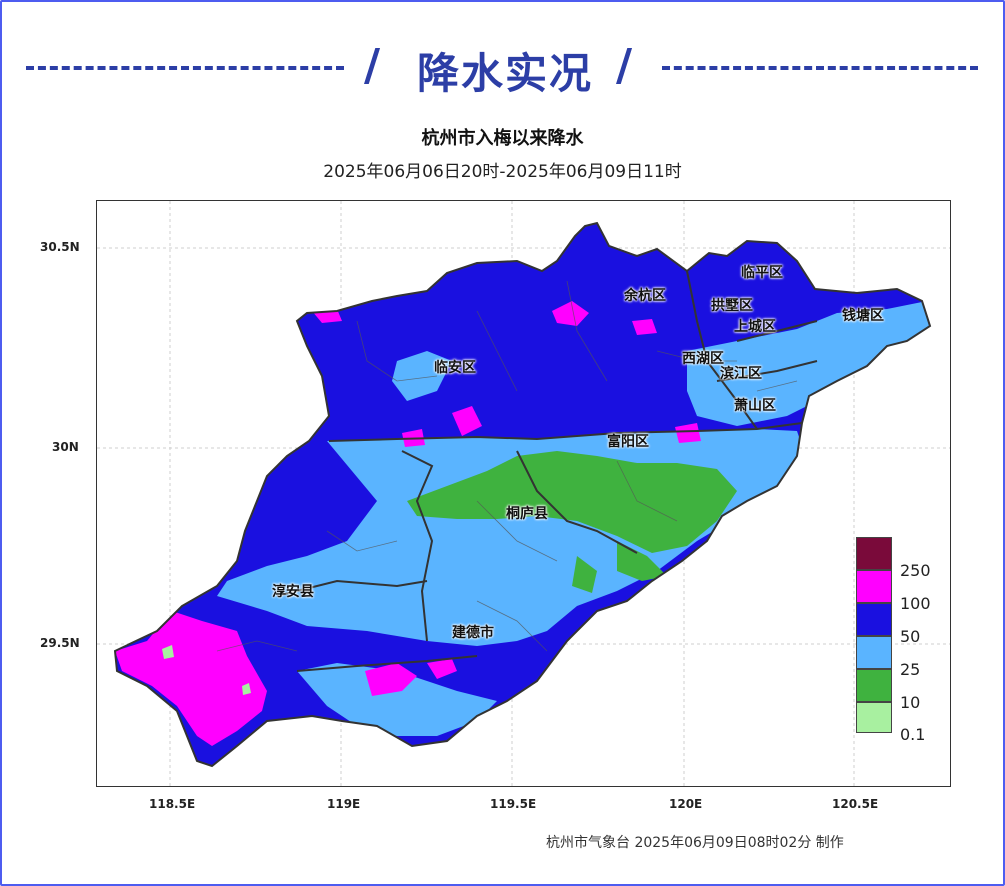 This screenshot has width=1005, height=886. I want to click on map-title: 杭州市入梅以来降水, so click(502, 138).